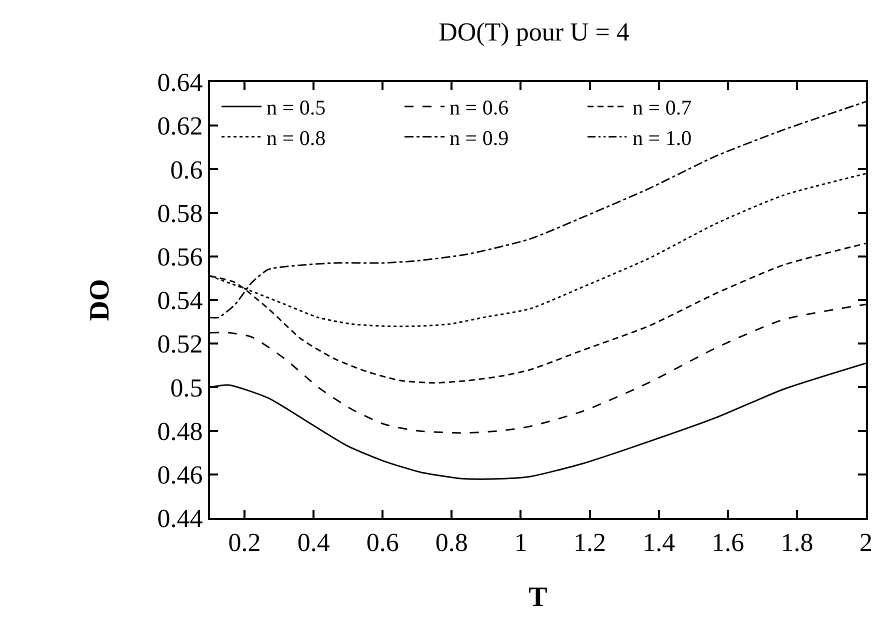 The image size is (890, 634). I want to click on x-tick-label: 0.8, so click(451, 543).